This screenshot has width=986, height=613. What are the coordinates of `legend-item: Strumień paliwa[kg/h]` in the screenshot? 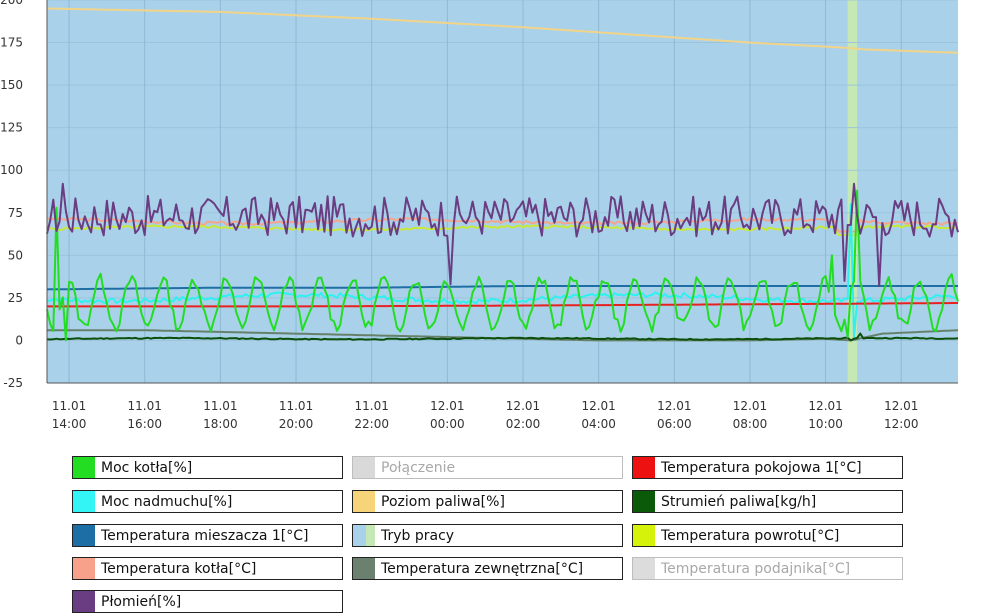 It's located at (767, 501).